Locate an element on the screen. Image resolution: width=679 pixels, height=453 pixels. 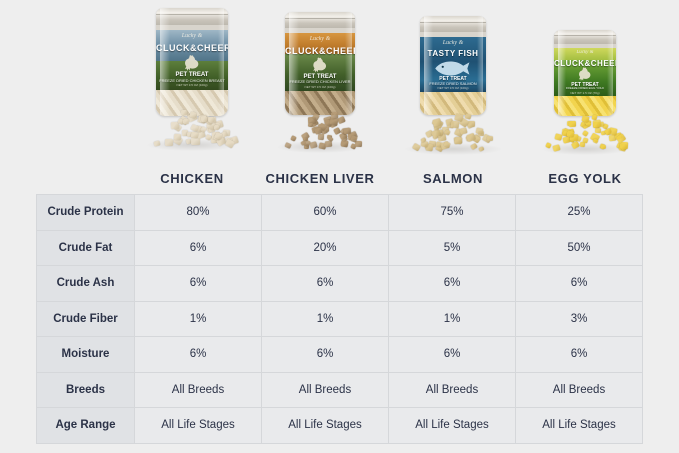
table-cell: 20% is located at coordinates (325, 247).